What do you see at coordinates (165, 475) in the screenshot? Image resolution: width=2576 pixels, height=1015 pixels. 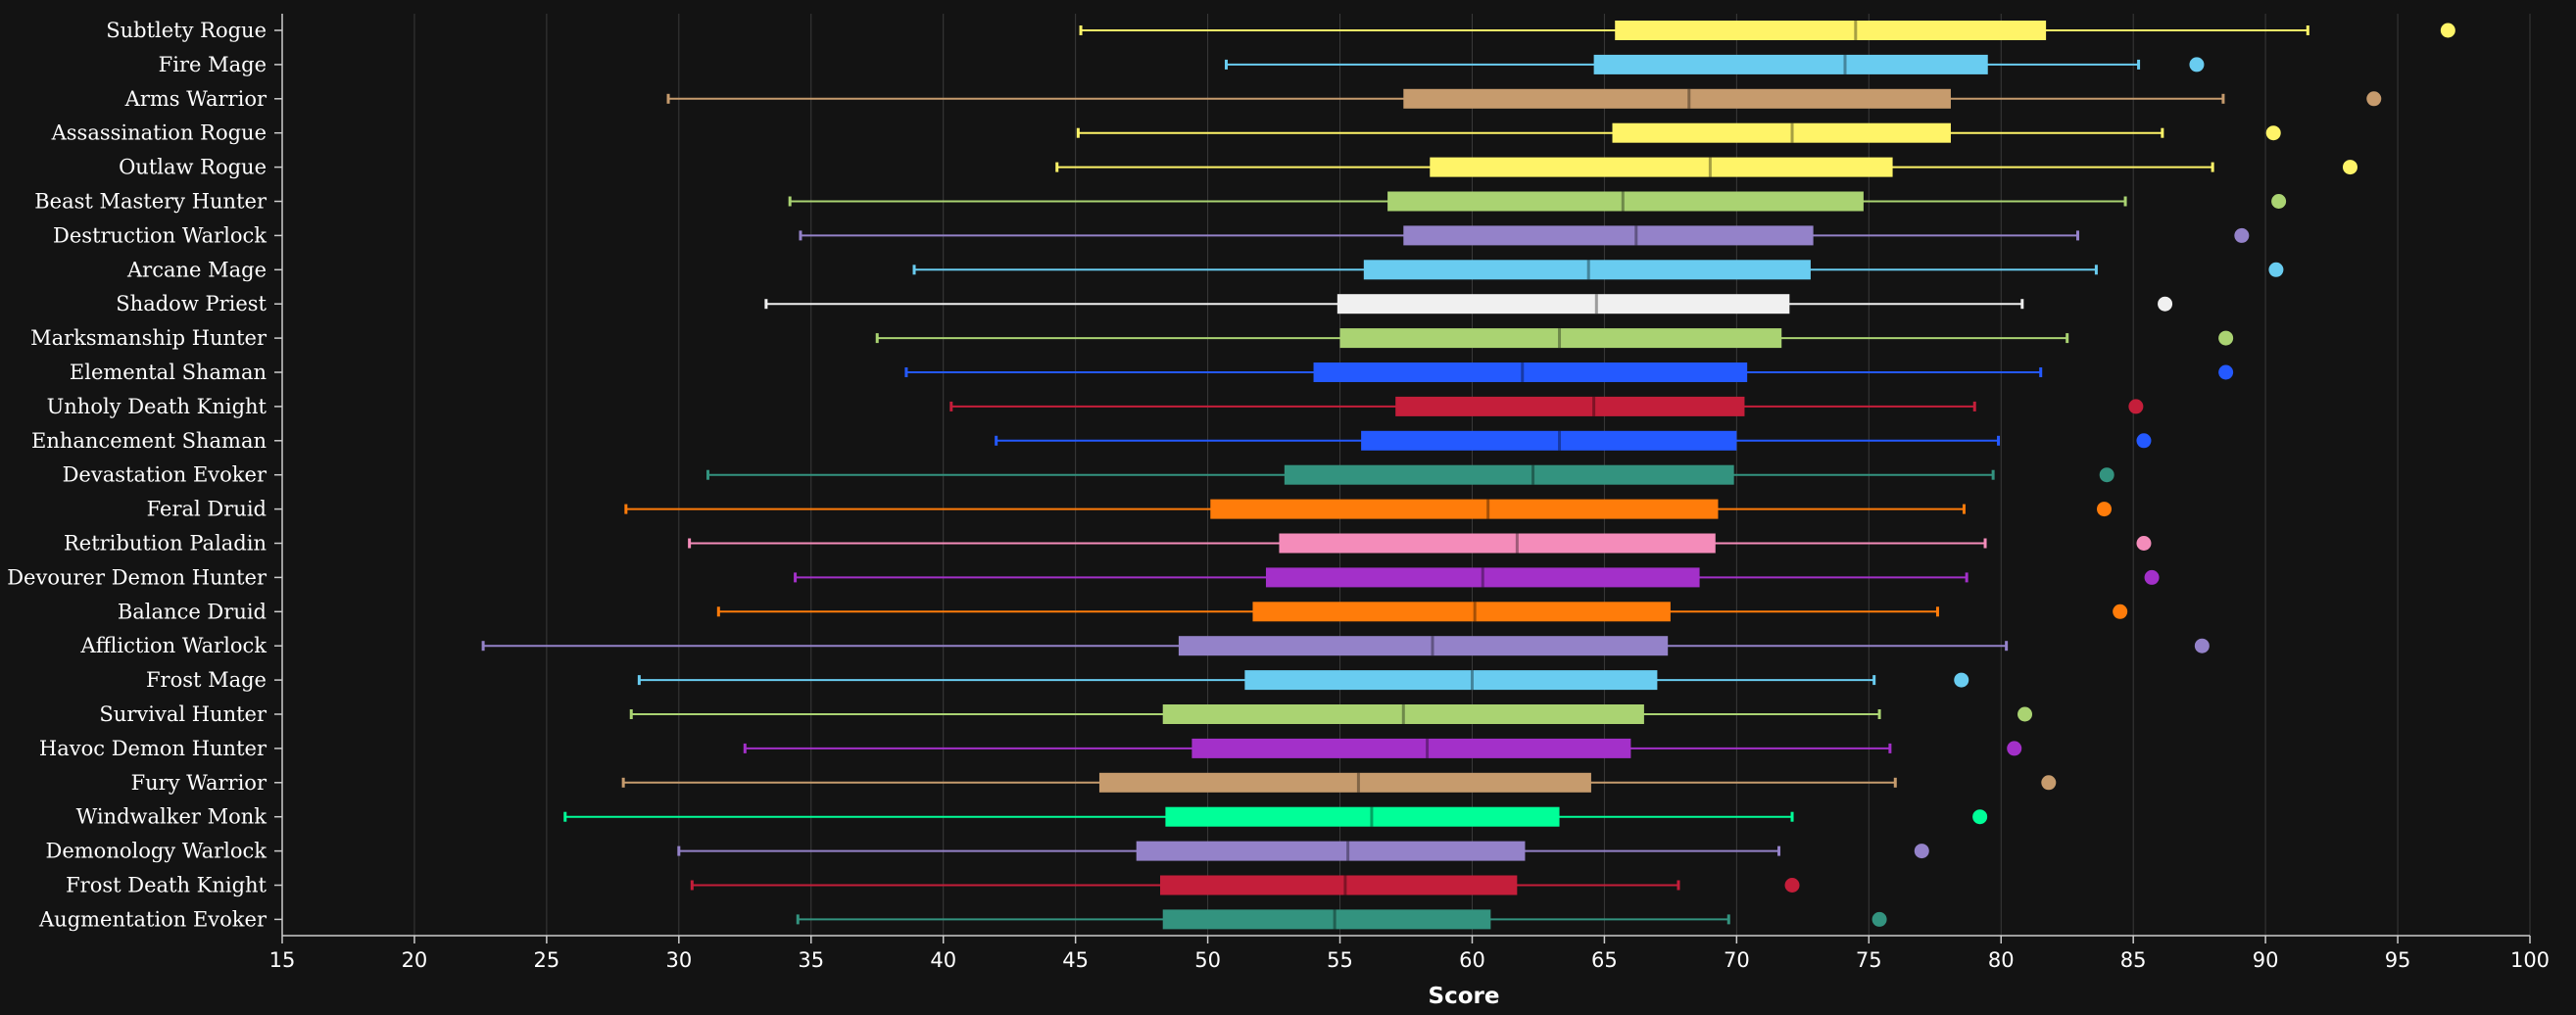 I see `category-label: Devastation Evoker` at bounding box center [165, 475].